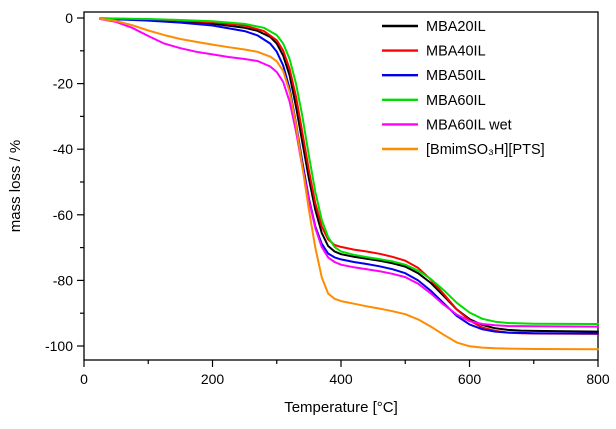 Image resolution: width=616 pixels, height=429 pixels. What do you see at coordinates (456, 76) in the screenshot?
I see `legend-label: MBA50IL` at bounding box center [456, 76].